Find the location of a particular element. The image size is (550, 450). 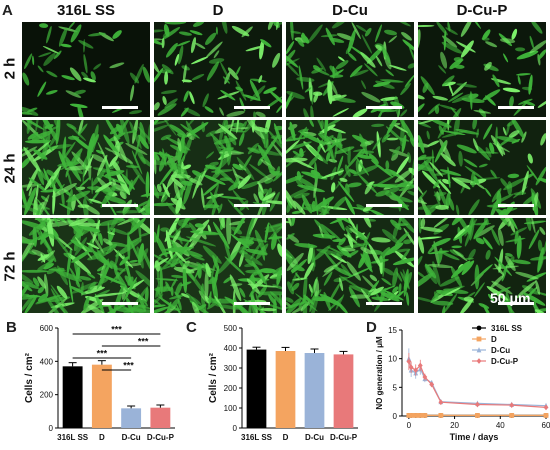

row-header-2h: 2 h is located at coordinates (10, 68).